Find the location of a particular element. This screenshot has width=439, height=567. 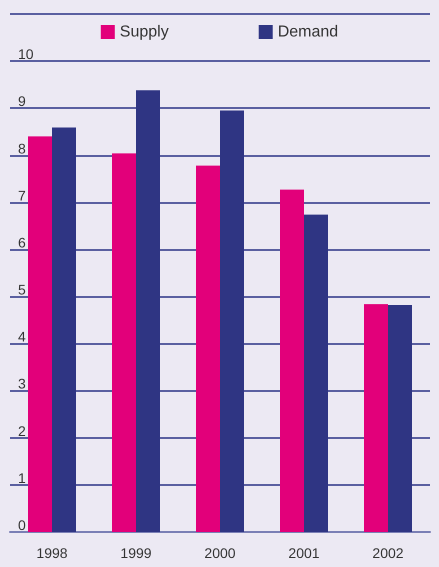

y-tick-label: 10 is located at coordinates (26, 54).